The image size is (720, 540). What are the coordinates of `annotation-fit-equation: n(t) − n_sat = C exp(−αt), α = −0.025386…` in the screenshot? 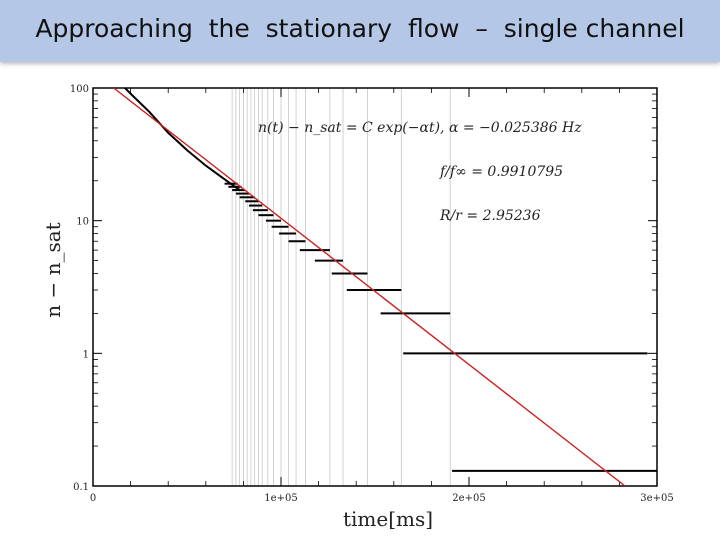 It's located at (420, 128).